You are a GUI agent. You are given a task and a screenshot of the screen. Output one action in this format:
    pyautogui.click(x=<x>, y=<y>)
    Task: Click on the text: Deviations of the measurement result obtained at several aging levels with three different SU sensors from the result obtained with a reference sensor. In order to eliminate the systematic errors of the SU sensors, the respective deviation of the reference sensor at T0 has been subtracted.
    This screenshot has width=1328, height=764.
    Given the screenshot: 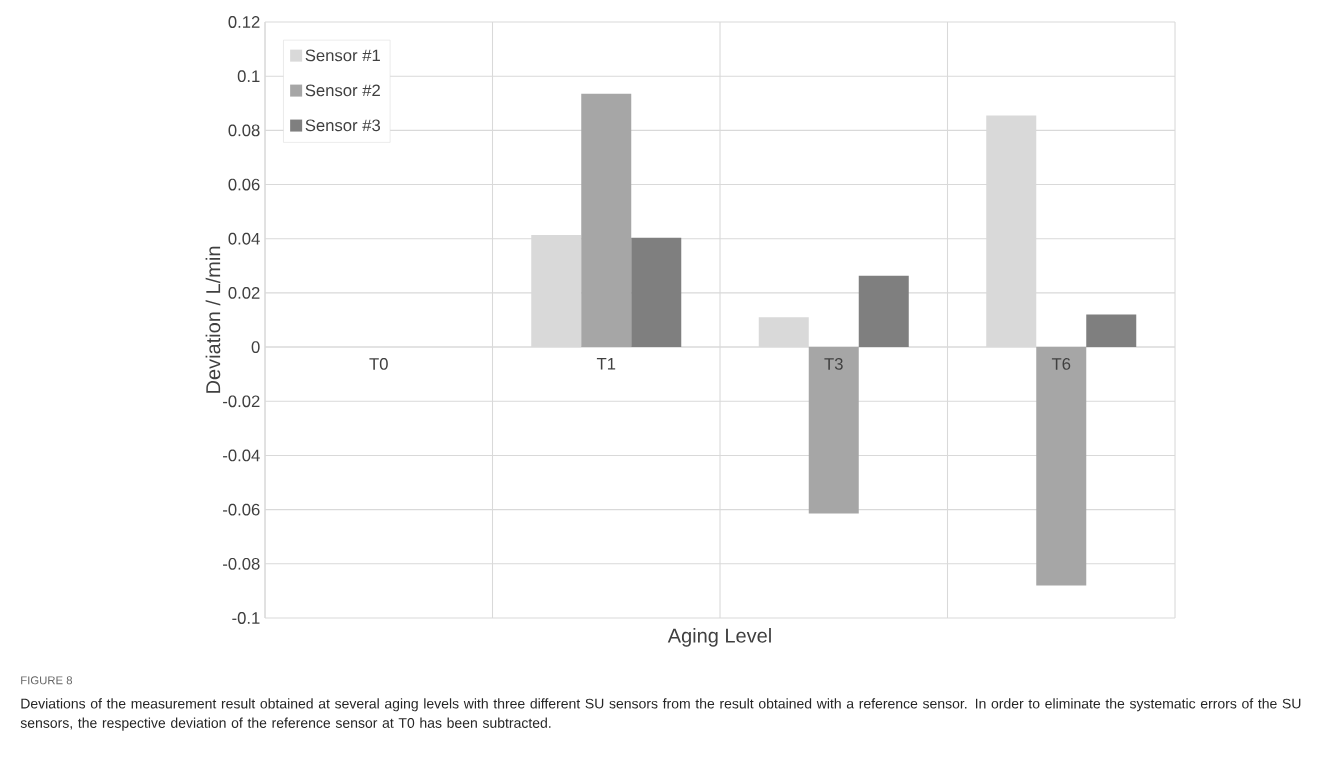 What is the action you would take?
    pyautogui.click(x=660, y=714)
    